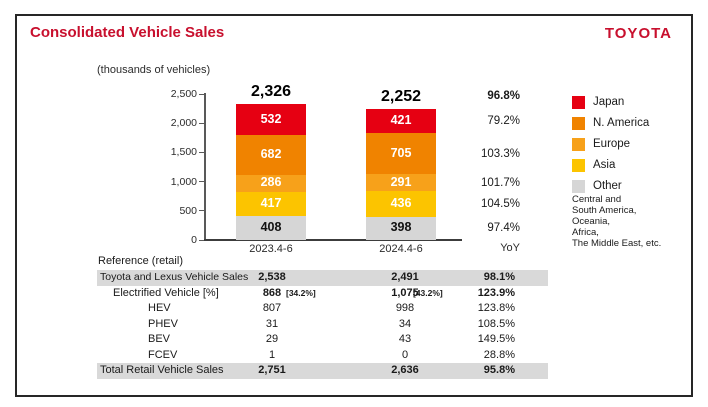 Image resolution: width=708 pixels, height=407 pixels. Describe the element at coordinates (609, 102) in the screenshot. I see `legend-label: Japan` at that location.